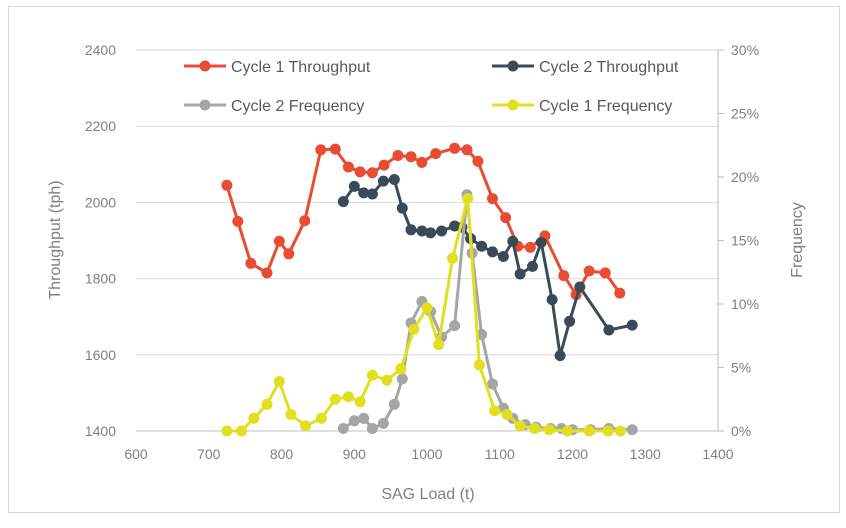 Image resolution: width=846 pixels, height=528 pixels. What do you see at coordinates (282, 454) in the screenshot?
I see `x-tick-label: 800` at bounding box center [282, 454].